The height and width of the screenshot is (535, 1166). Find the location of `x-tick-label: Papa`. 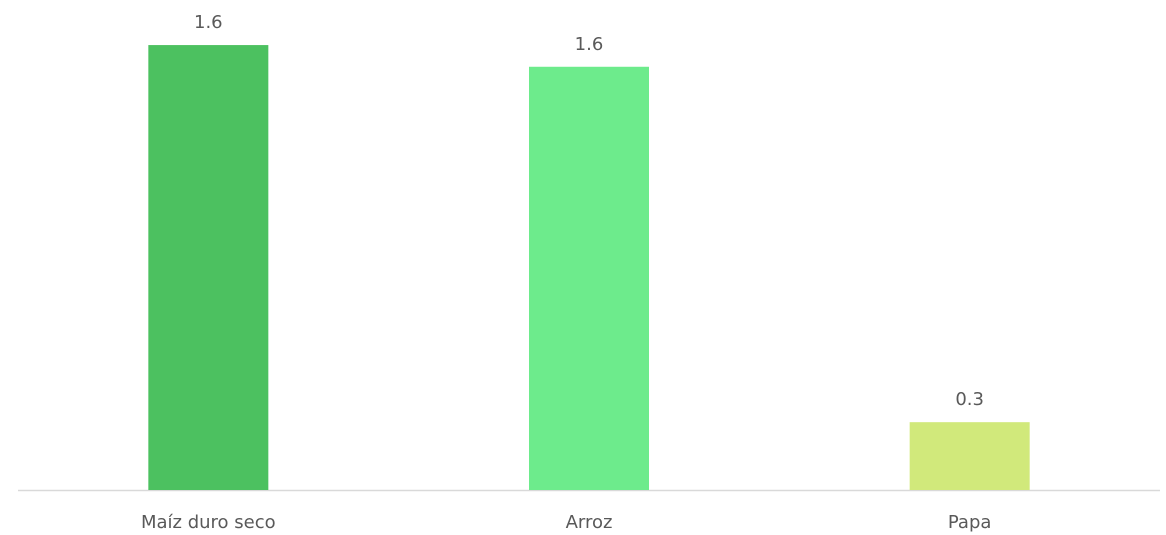

x-tick-label: Papa is located at coordinates (970, 522).